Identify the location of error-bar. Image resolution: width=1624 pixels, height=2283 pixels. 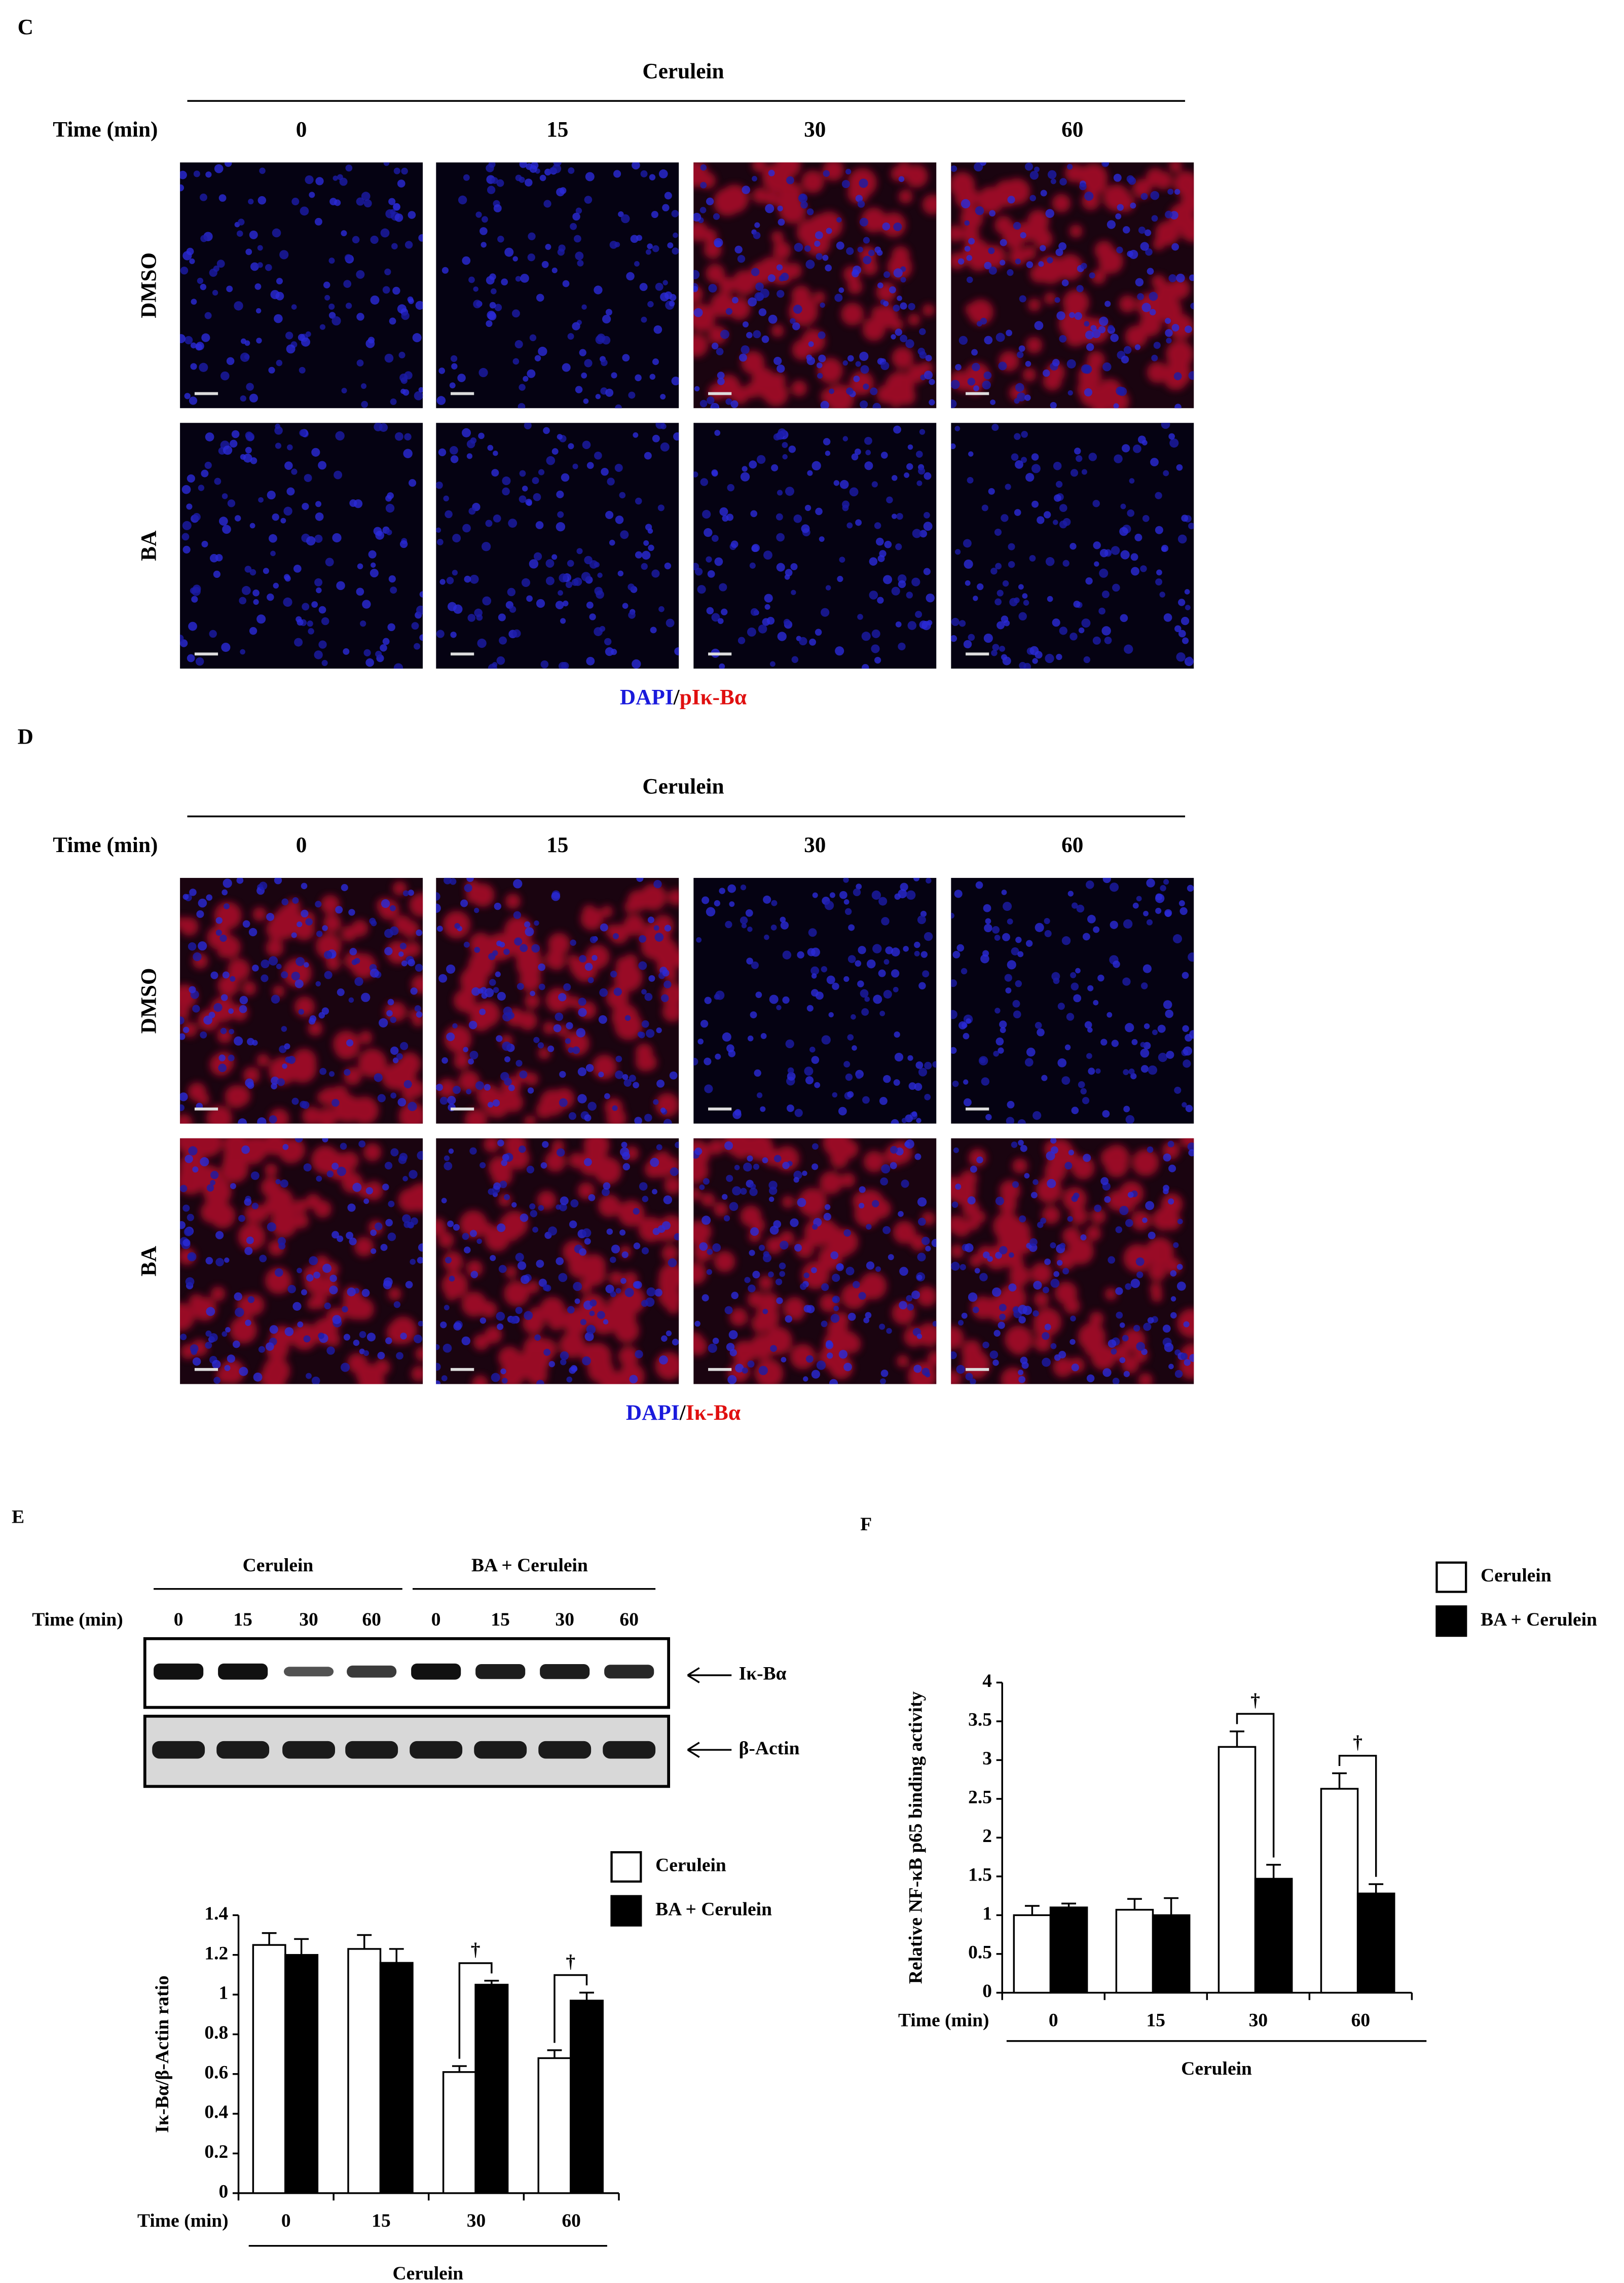
(1237, 1739).